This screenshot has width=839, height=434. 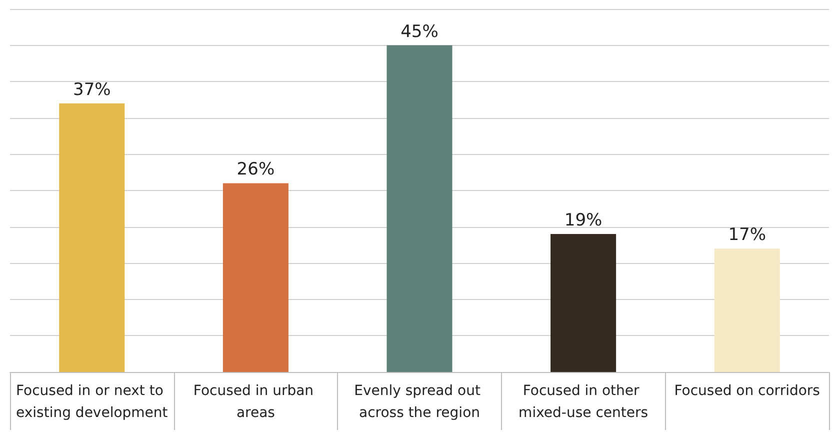 I want to click on data-label: 19%, so click(x=583, y=220).